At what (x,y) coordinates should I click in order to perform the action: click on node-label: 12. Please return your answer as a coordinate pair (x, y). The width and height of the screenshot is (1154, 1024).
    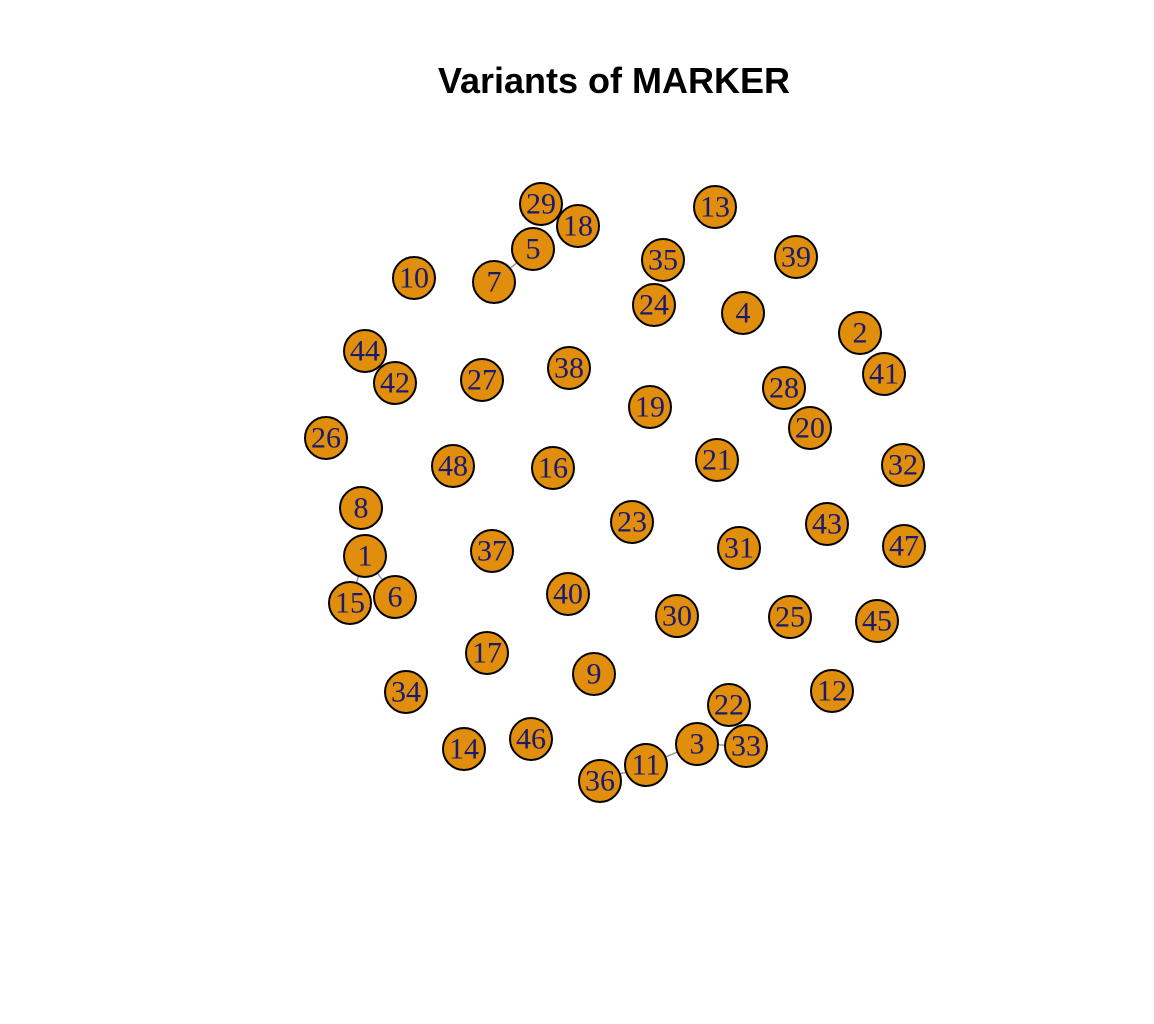
    Looking at the image, I should click on (832, 691).